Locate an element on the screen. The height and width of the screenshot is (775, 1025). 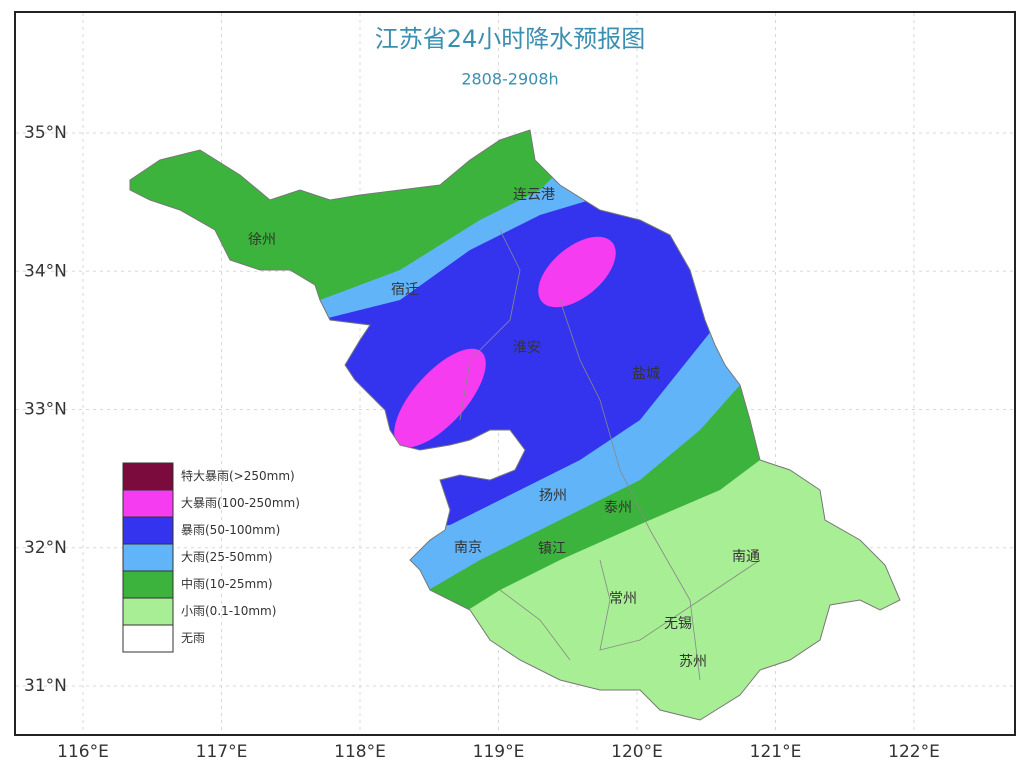
city-label: 无锡 is located at coordinates (678, 624).